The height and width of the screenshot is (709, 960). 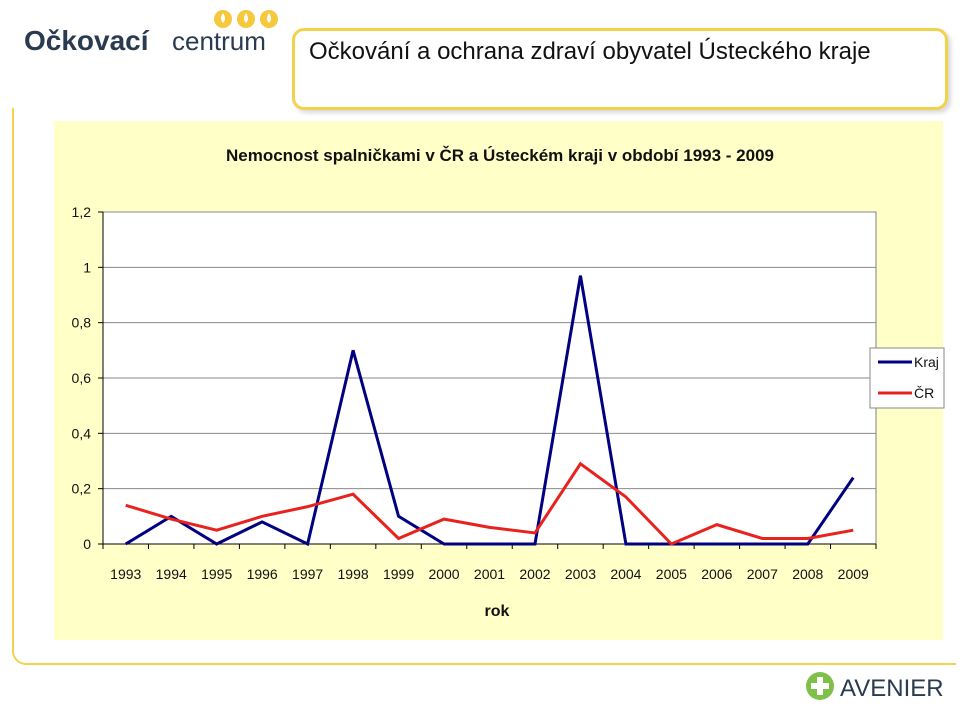 What do you see at coordinates (216, 574) in the screenshot?
I see `x-tick-label: 1995` at bounding box center [216, 574].